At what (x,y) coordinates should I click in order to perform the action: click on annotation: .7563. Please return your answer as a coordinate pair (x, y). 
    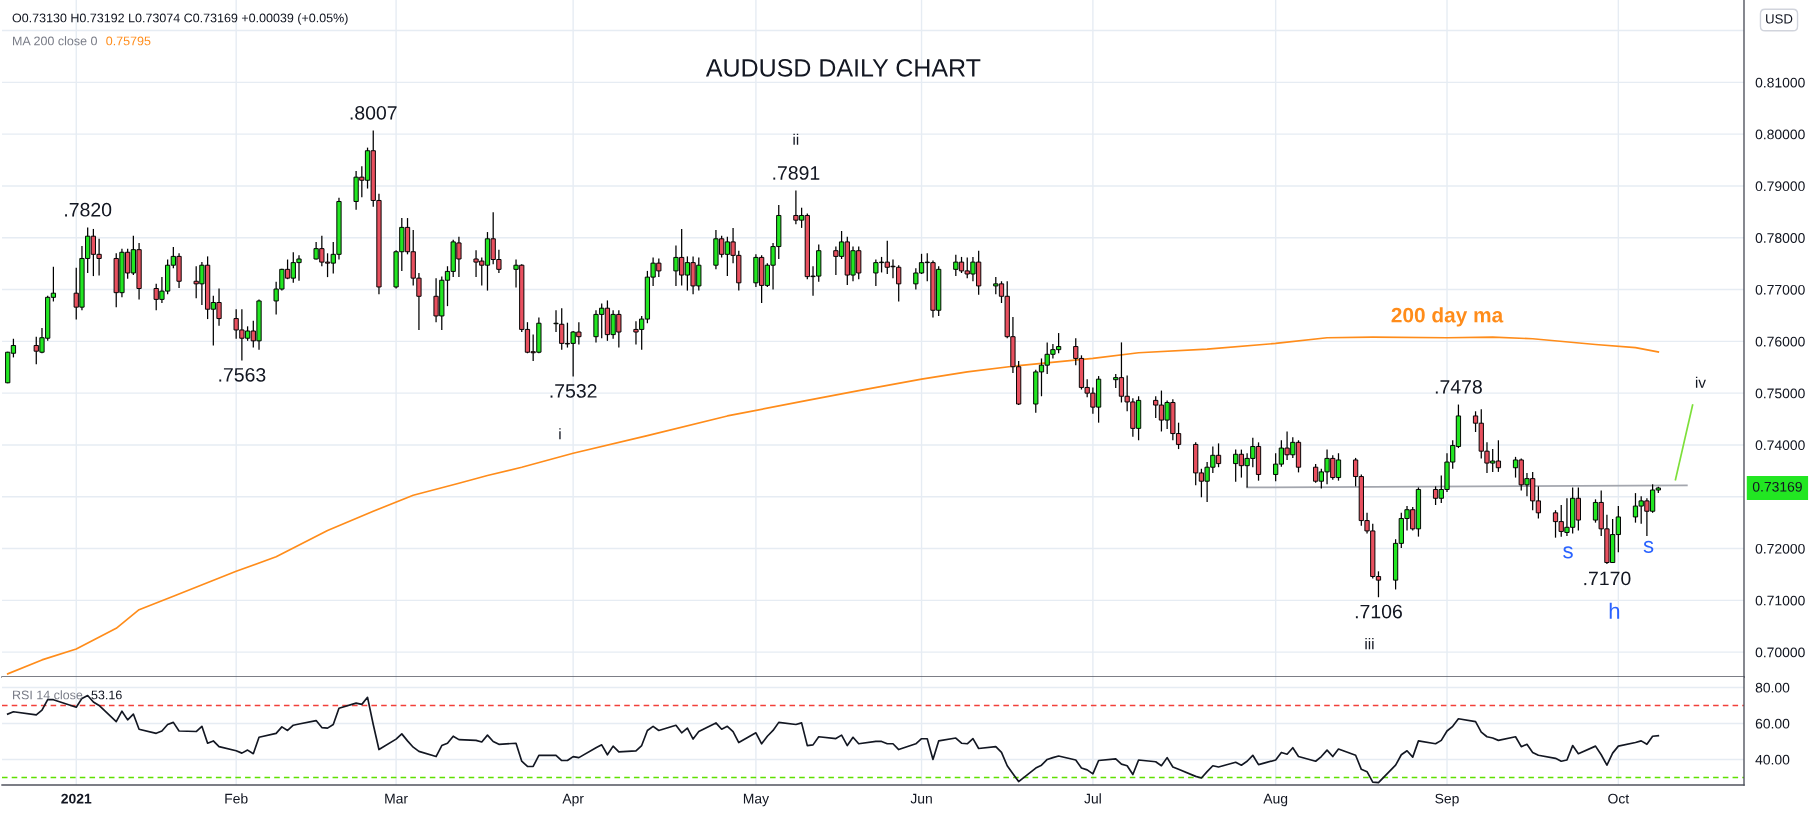
    Looking at the image, I should click on (242, 374).